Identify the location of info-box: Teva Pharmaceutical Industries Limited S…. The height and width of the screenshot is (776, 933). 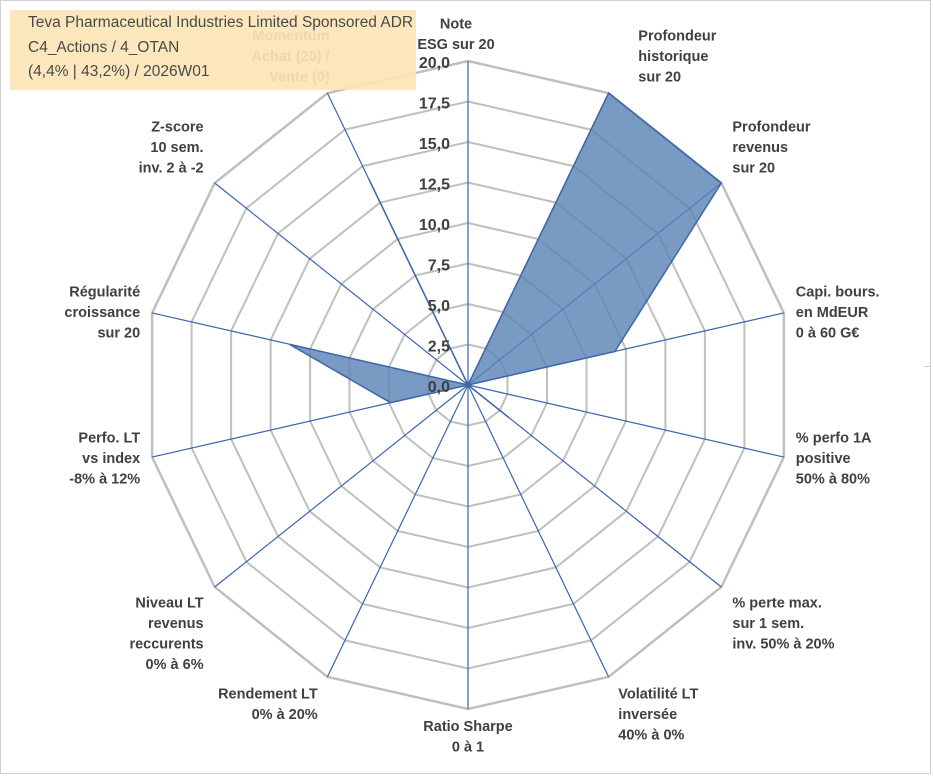
(213, 50).